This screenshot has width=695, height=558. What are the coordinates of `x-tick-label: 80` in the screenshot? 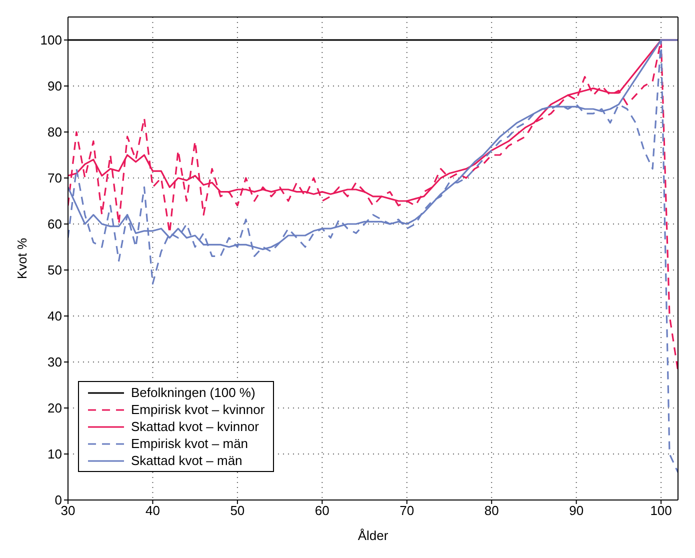 It's located at (491, 510).